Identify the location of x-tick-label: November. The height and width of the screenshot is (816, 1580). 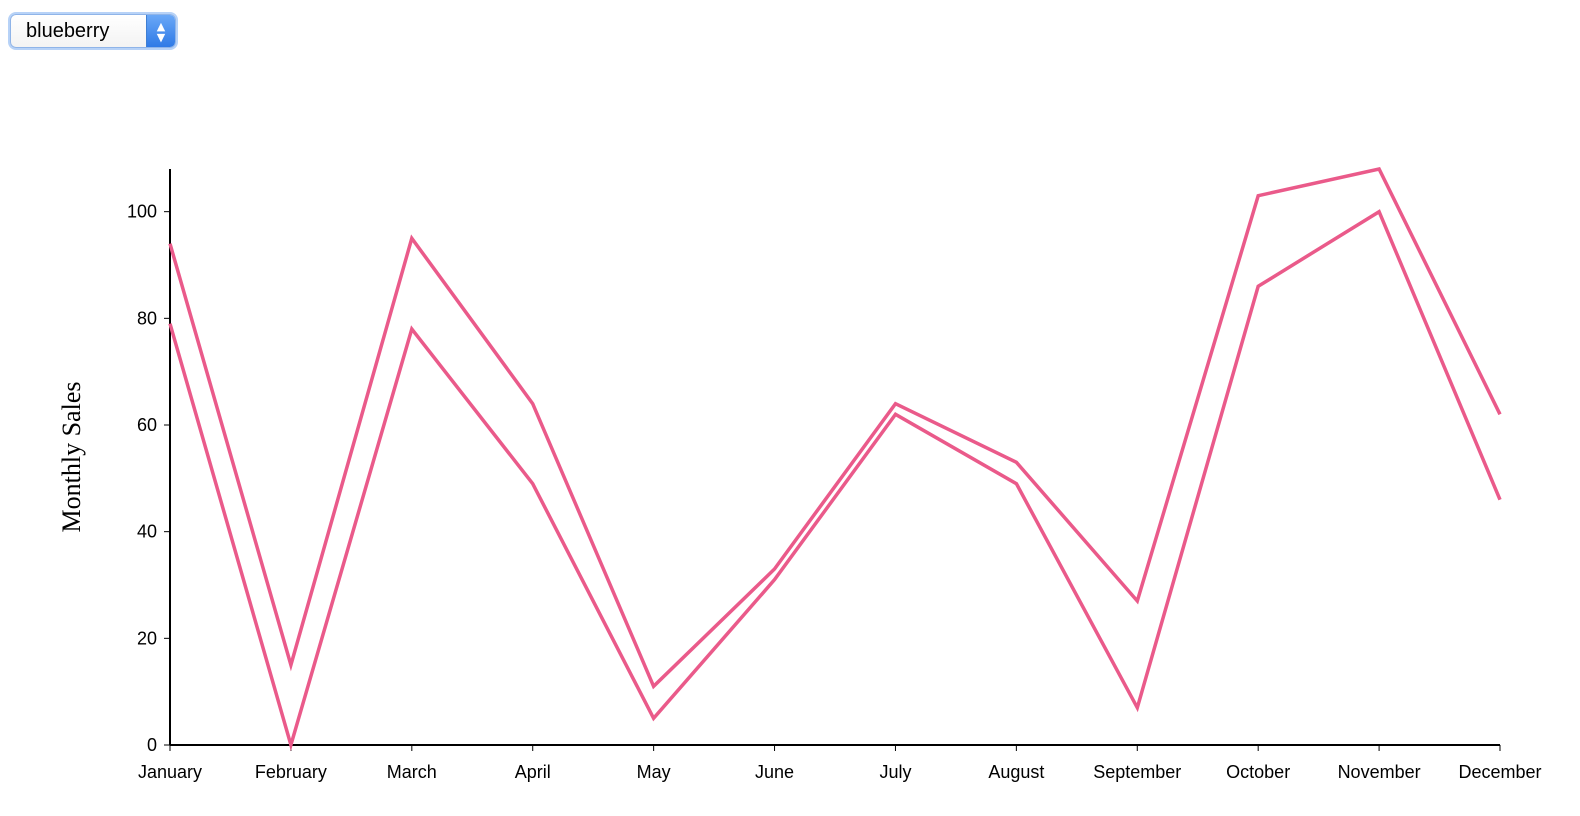
(1379, 772).